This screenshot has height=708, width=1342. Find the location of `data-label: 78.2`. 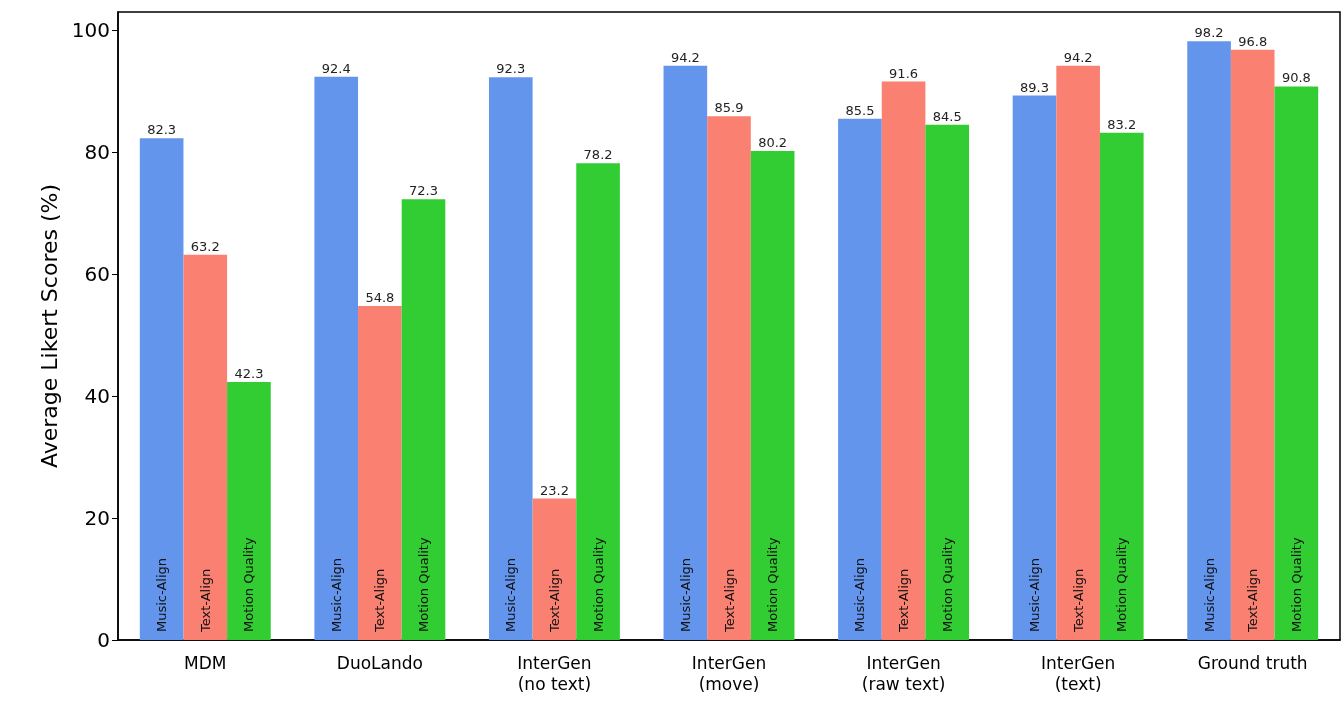

data-label: 78.2 is located at coordinates (598, 155).